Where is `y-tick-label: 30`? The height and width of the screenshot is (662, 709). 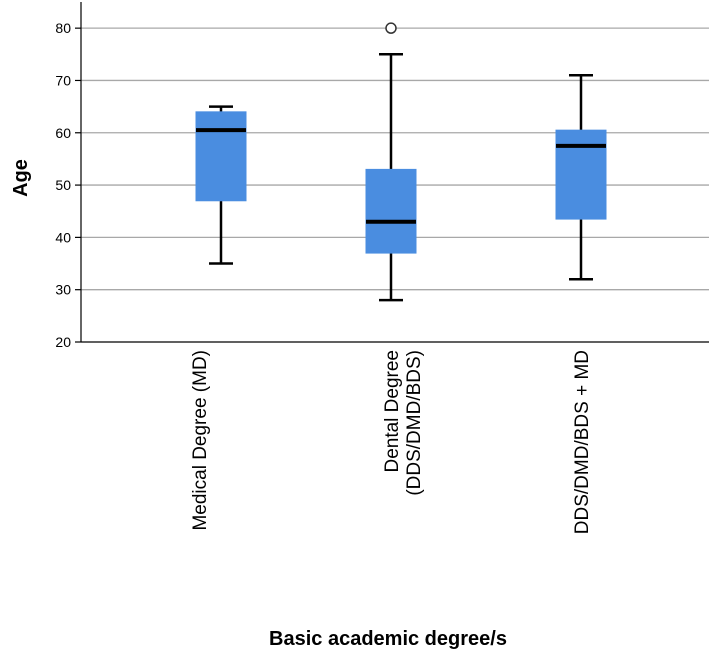
y-tick-label: 30 is located at coordinates (63, 290).